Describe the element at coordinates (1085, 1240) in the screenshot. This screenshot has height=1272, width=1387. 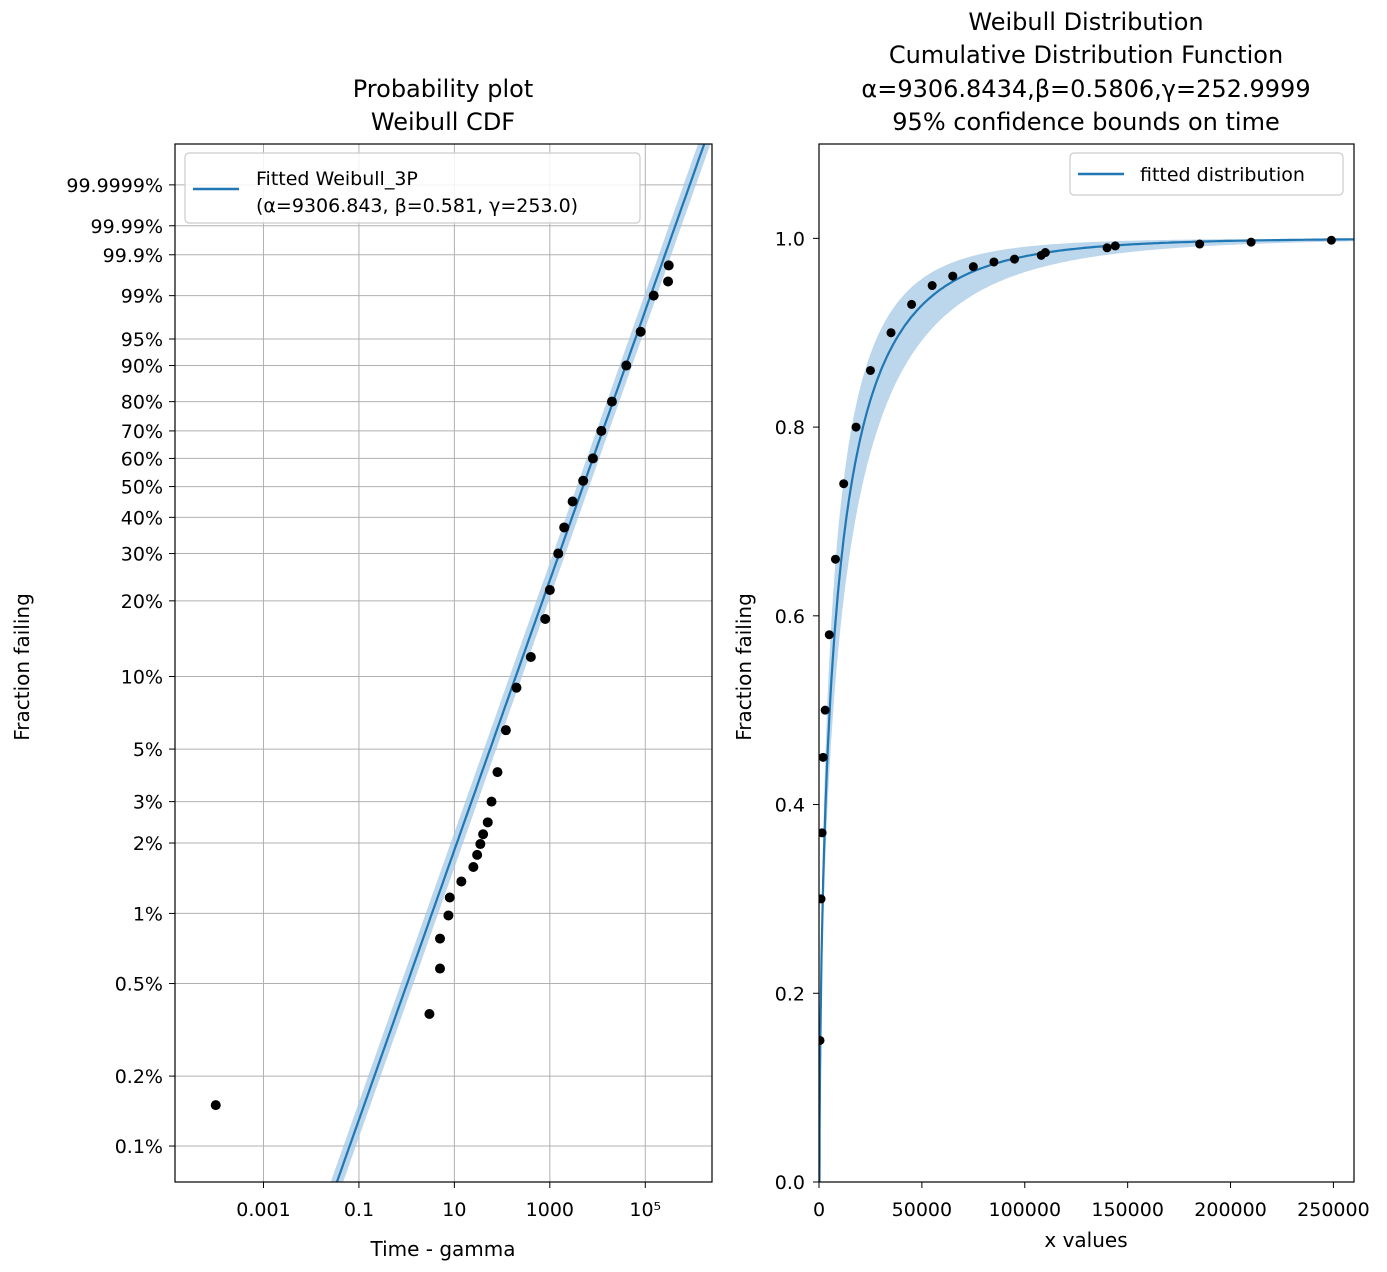
I see `cdf-x-label: x values` at that location.